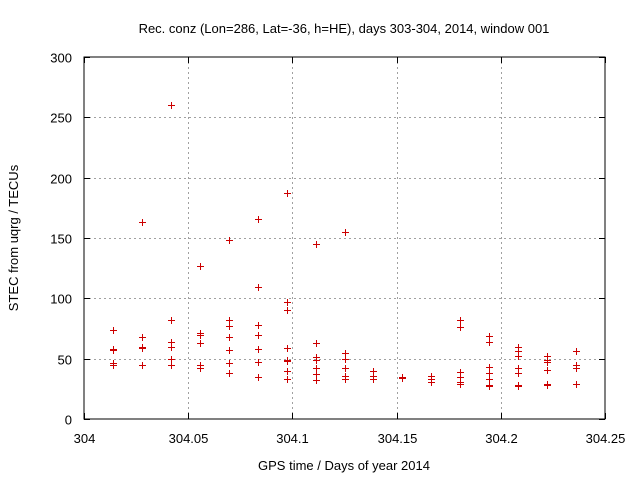 The height and width of the screenshot is (480, 640). I want to click on y-tick-label: 300, so click(61, 58).